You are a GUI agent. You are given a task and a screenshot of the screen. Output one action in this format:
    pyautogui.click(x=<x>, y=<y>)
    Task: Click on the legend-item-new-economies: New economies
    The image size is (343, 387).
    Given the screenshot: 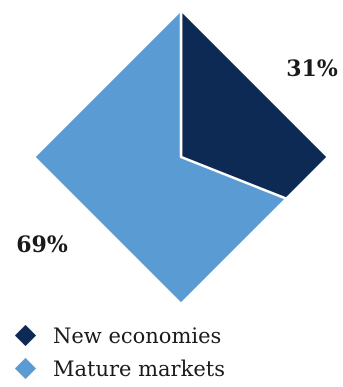 What is the action you would take?
    pyautogui.click(x=119, y=335)
    